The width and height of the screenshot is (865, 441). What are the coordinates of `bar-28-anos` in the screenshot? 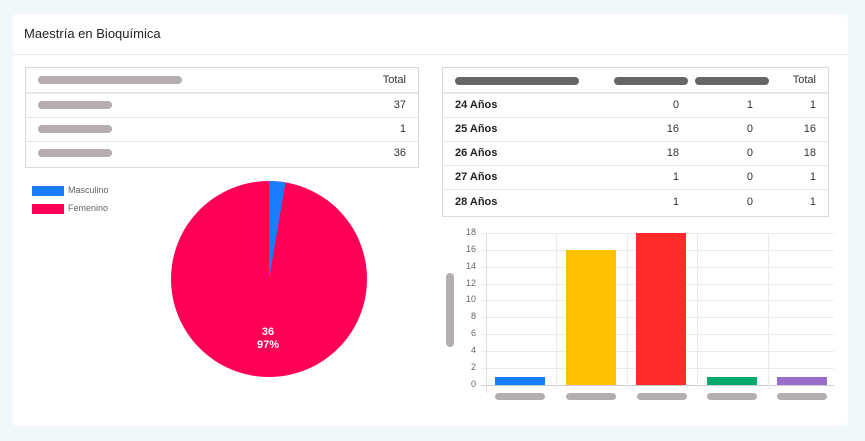 It's located at (802, 381).